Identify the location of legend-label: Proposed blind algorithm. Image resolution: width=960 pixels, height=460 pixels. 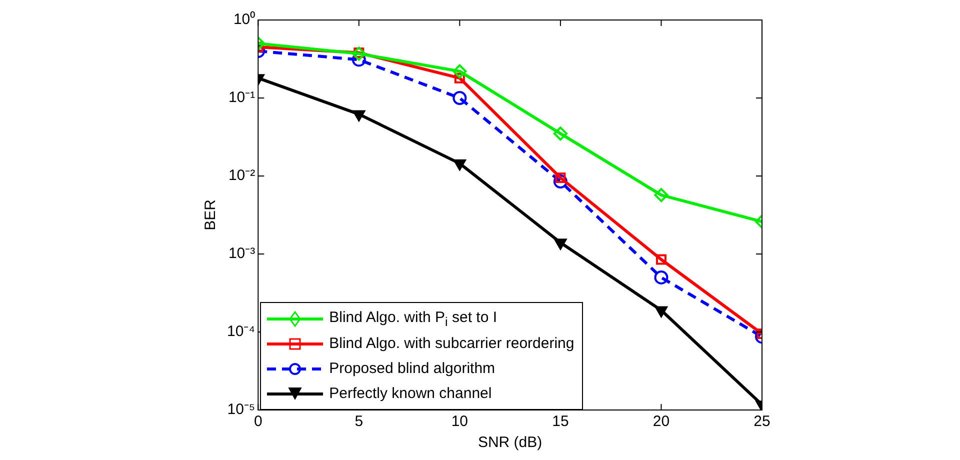
(412, 368).